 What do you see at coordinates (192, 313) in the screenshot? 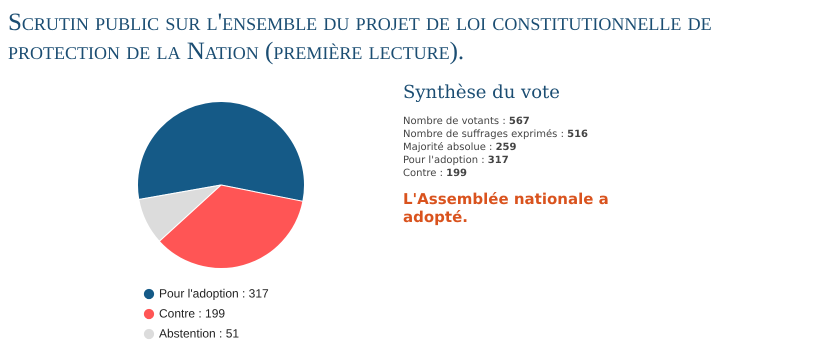
I see `legend-label: Contre : 199` at bounding box center [192, 313].